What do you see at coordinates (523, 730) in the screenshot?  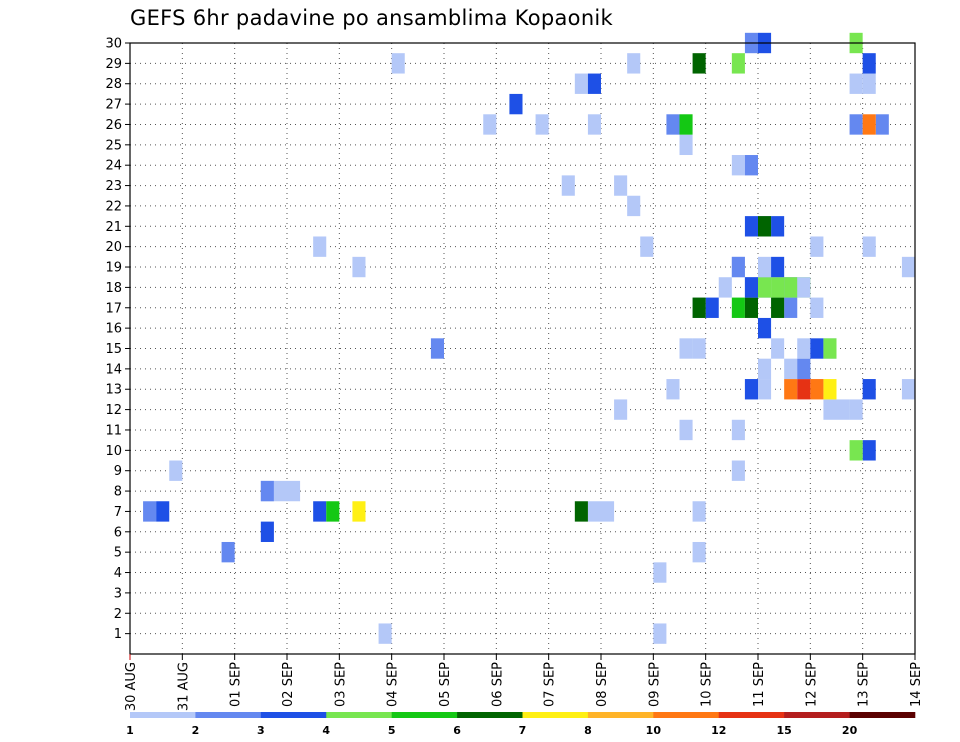 I see `legend-label: 7` at bounding box center [523, 730].